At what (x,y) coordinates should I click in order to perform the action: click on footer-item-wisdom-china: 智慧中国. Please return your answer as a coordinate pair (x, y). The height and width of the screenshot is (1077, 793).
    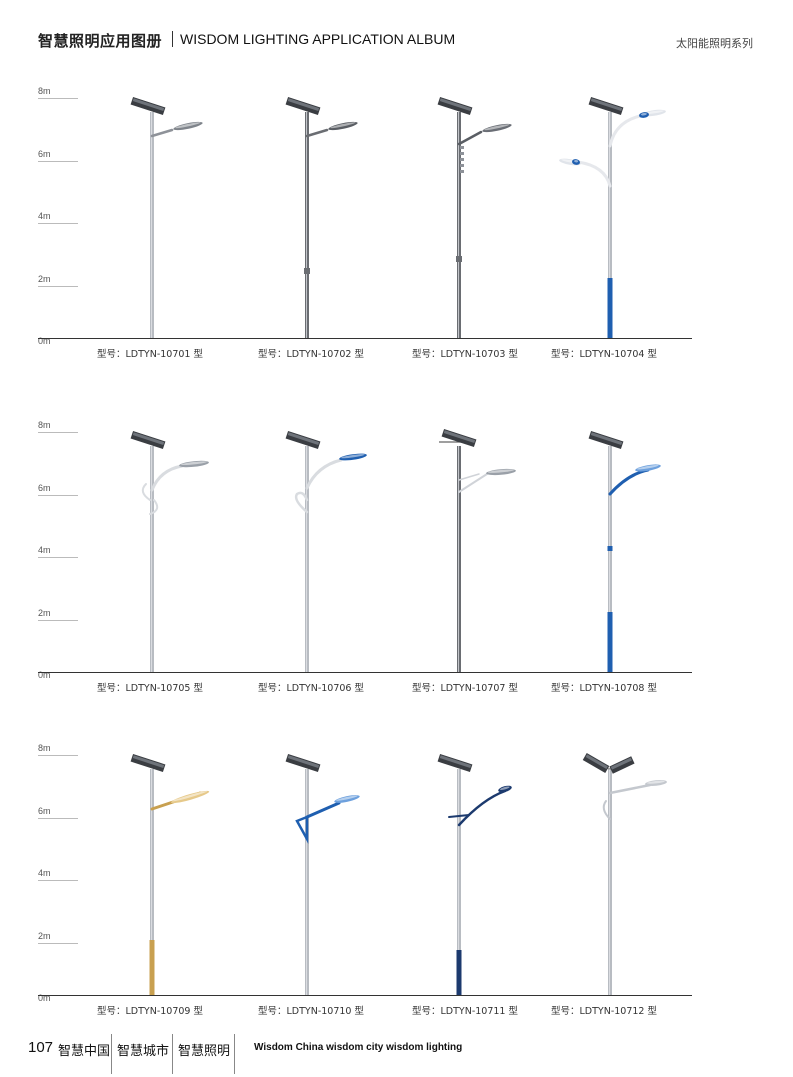
    Looking at the image, I should click on (84, 1051).